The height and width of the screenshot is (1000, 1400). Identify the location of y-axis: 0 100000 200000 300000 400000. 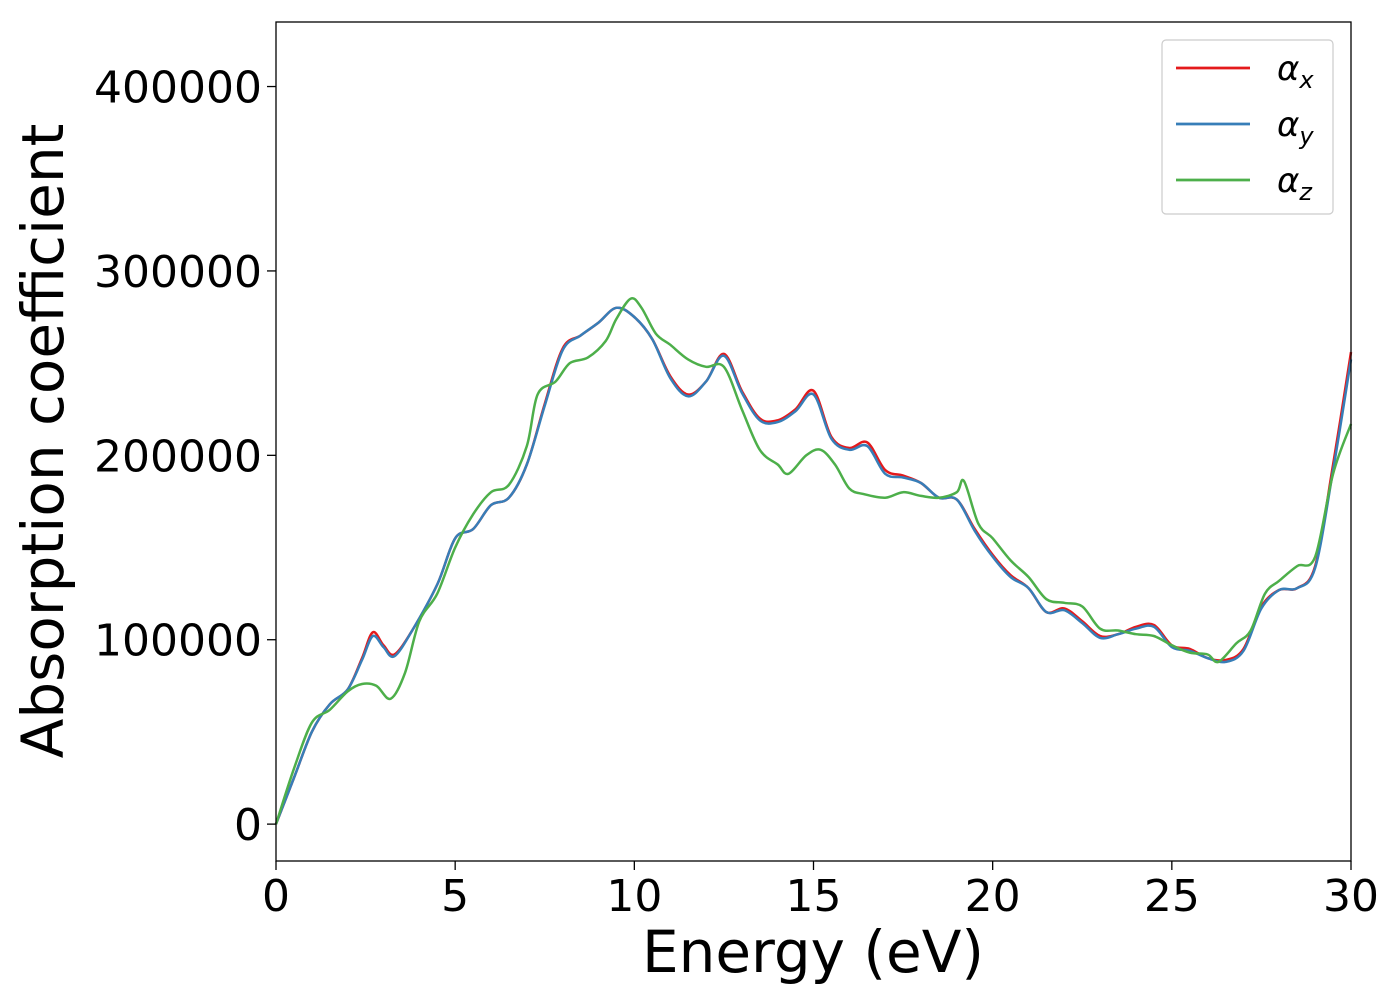
(185, 457).